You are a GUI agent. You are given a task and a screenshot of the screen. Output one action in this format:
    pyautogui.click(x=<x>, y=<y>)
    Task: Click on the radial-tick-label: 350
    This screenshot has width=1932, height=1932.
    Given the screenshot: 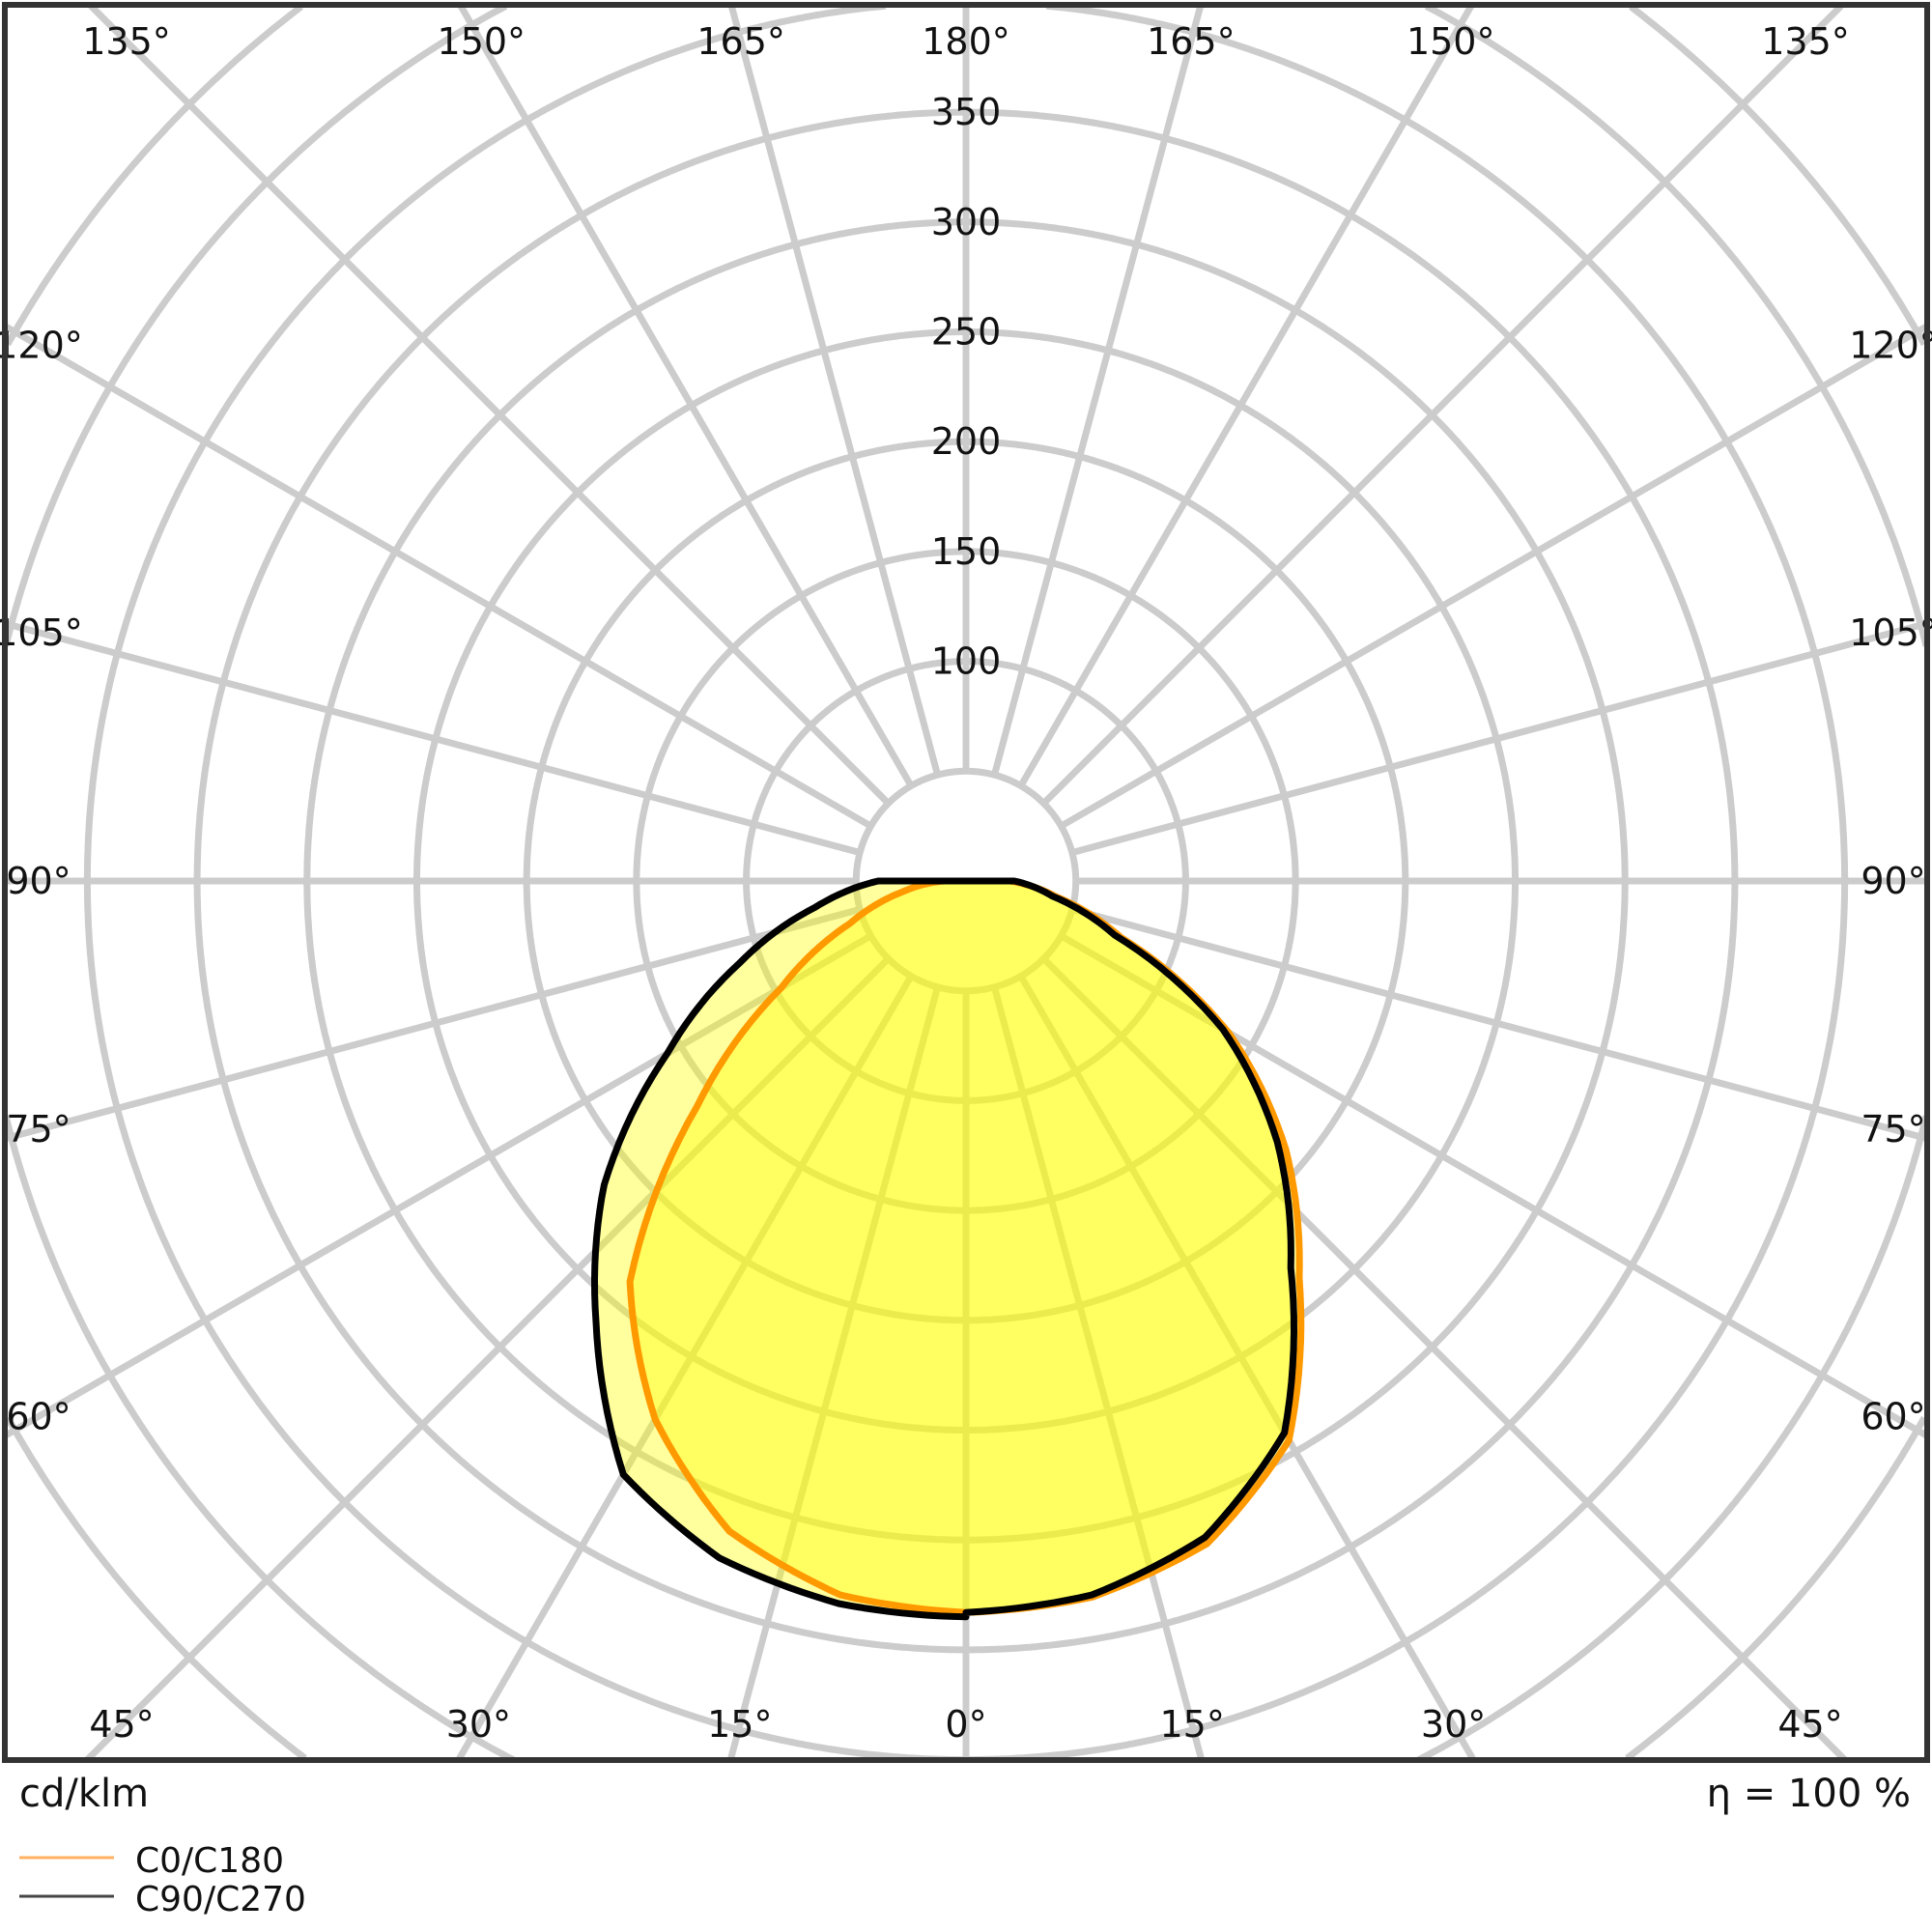 What is the action you would take?
    pyautogui.click(x=966, y=112)
    